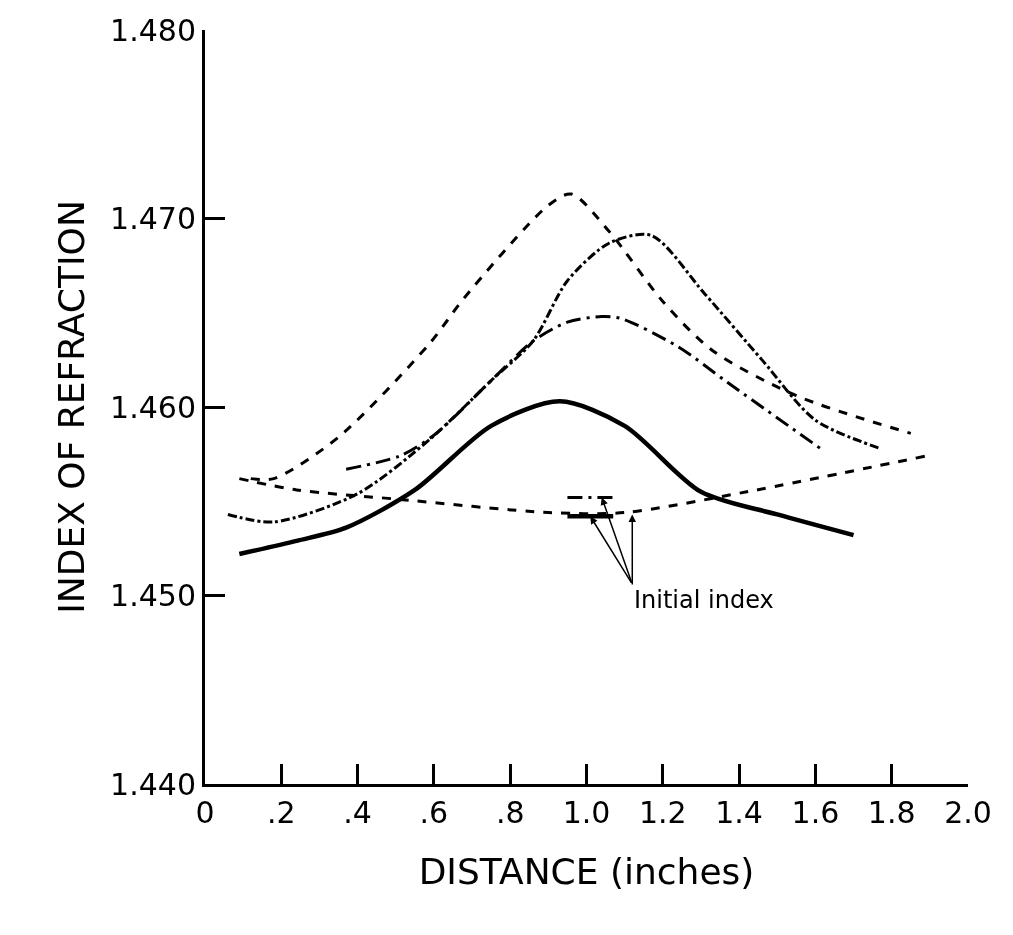  I want to click on x-tick-label: 1.8, so click(891, 812).